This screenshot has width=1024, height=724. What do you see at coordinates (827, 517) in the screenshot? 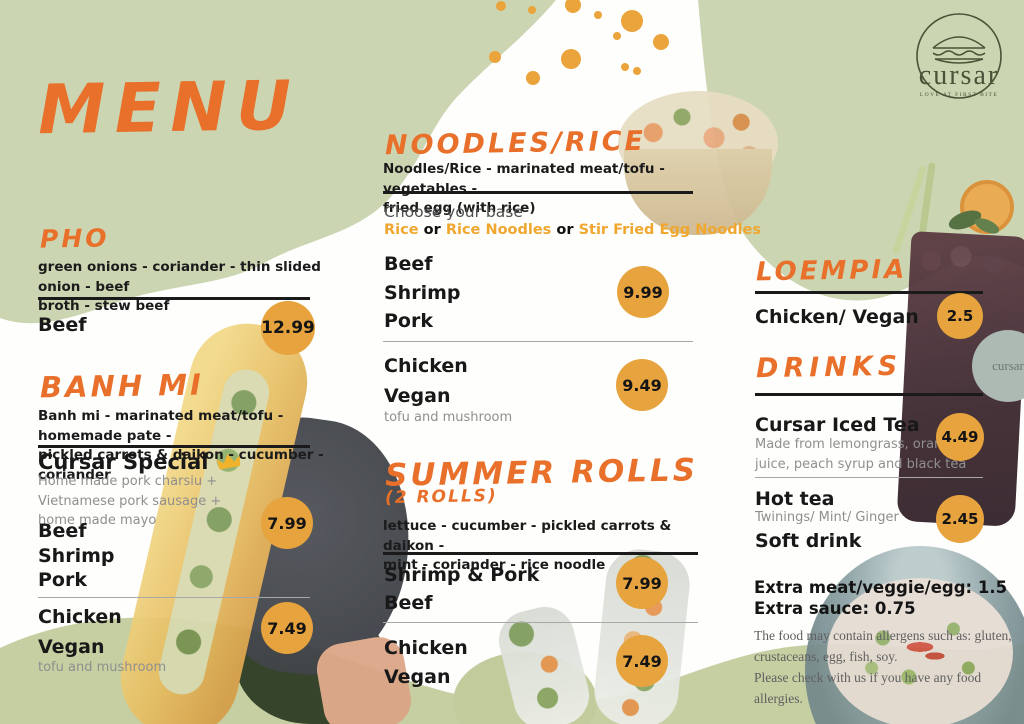
I see `item-note: Twinings/ Mint/ Ginger` at bounding box center [827, 517].